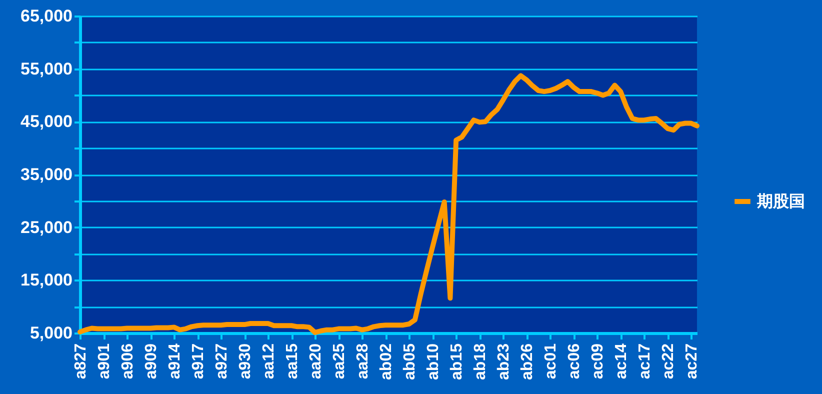  Describe the element at coordinates (504, 361) in the screenshot. I see `x-tick-label: ab23` at that location.